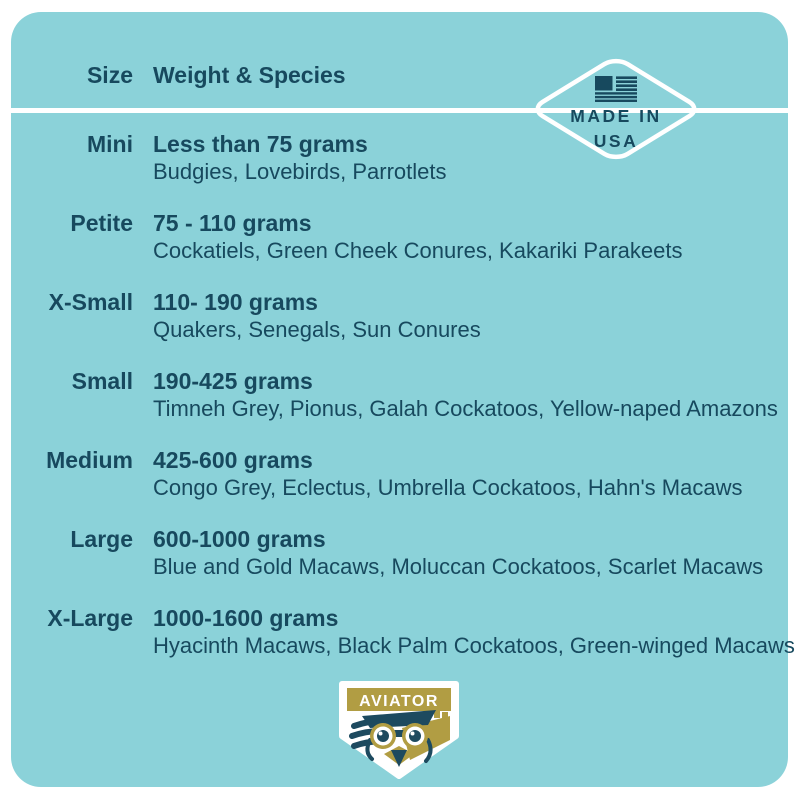  What do you see at coordinates (249, 75) in the screenshot?
I see `column-header-weight-species: Weight & Species` at bounding box center [249, 75].